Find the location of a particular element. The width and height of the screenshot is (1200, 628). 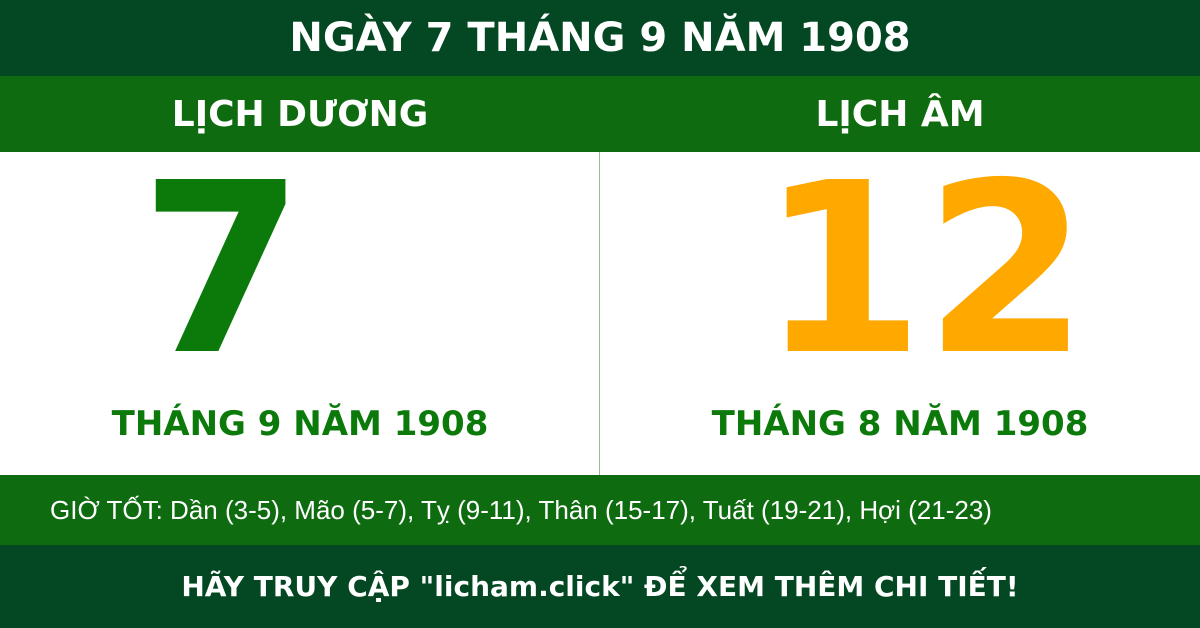

lunar-month-year: THÁNG 8 NĂM 1908 is located at coordinates (900, 424).